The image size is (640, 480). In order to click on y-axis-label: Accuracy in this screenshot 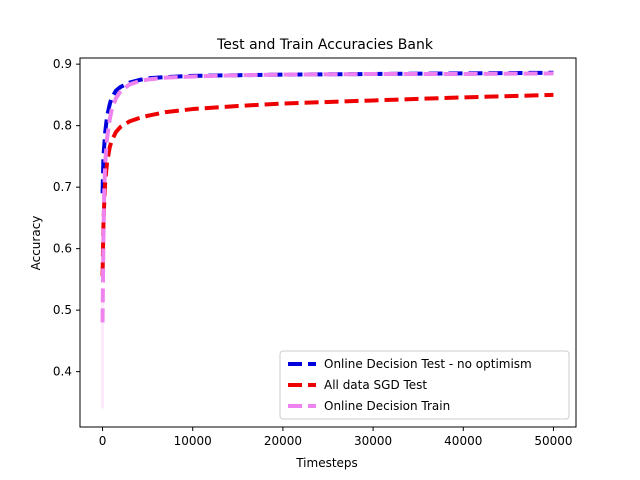, I will do `click(36, 243)`.